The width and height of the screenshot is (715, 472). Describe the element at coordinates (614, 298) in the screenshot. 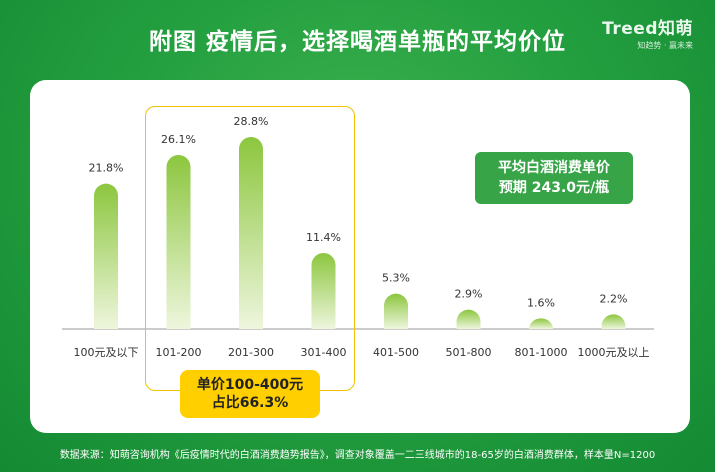

I see `value-label: 2.2%` at that location.